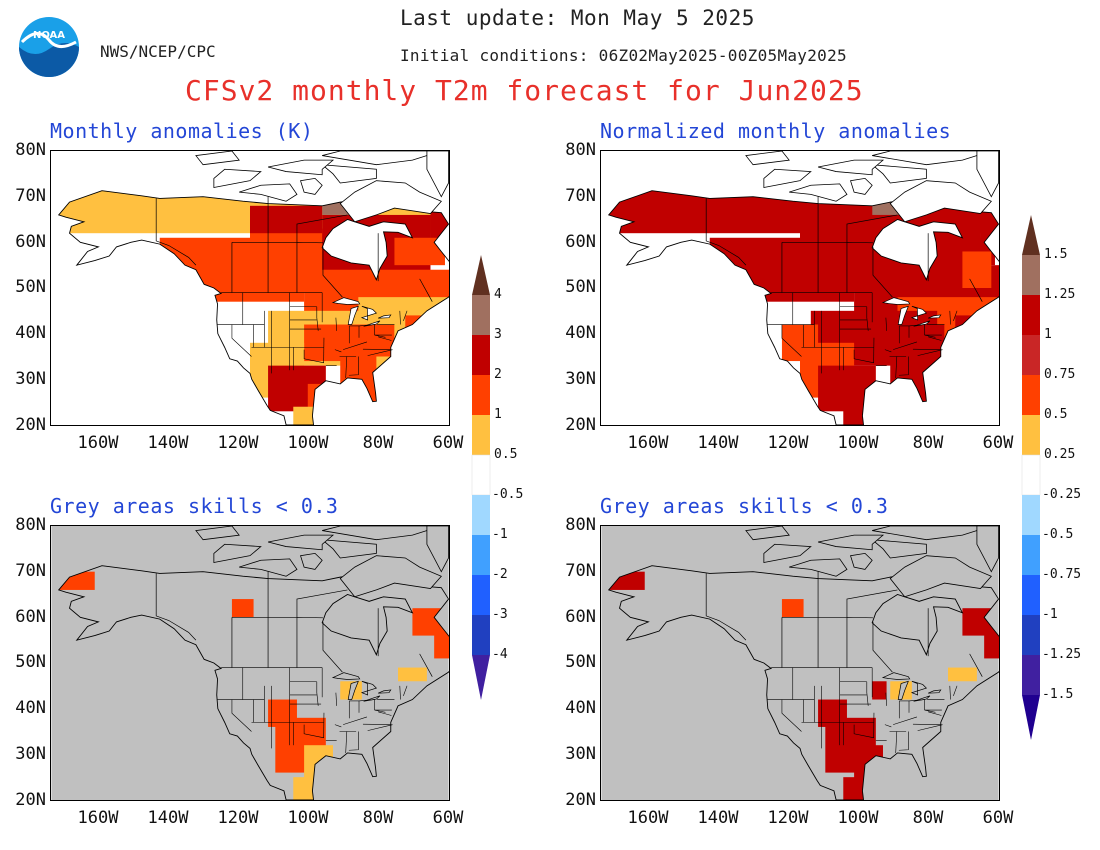 This screenshot has width=1100, height=850. I want to click on panel-title-normalized: Normalized monthly anomalies, so click(776, 131).